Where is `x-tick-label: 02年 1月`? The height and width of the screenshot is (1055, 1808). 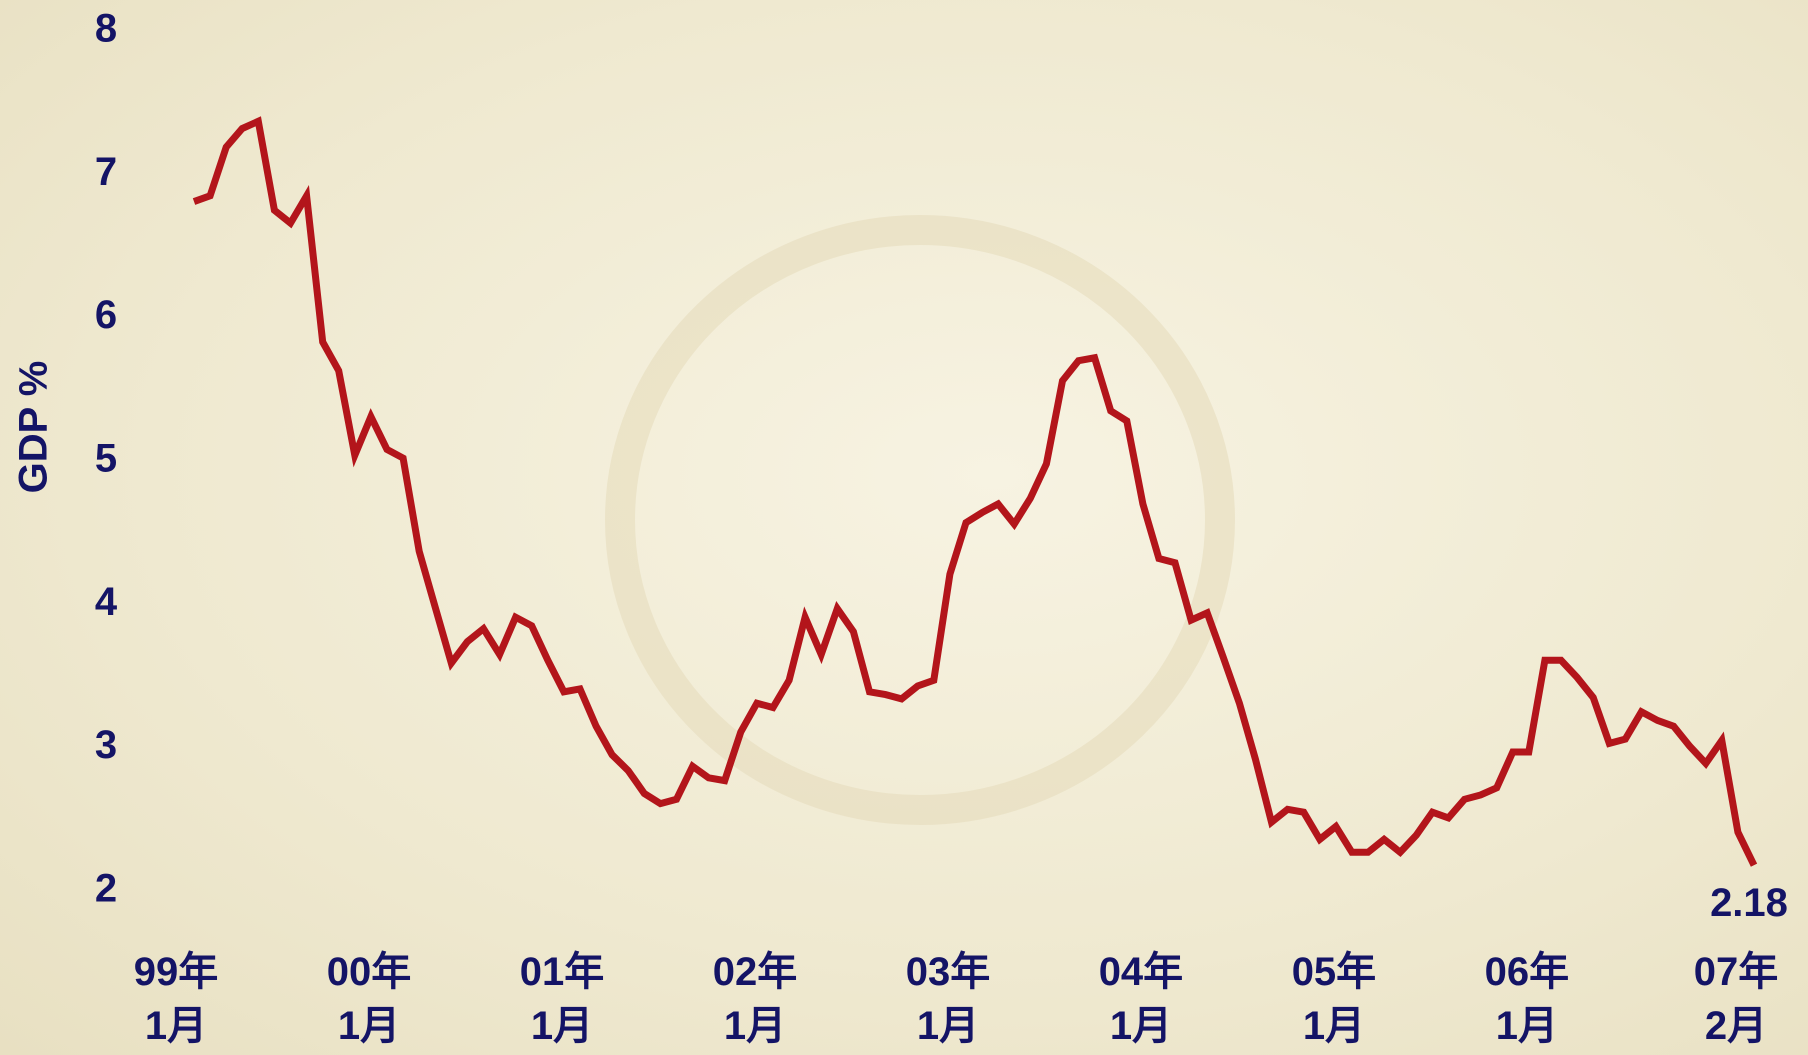 x-tick-label: 02年 1月 is located at coordinates (755, 999).